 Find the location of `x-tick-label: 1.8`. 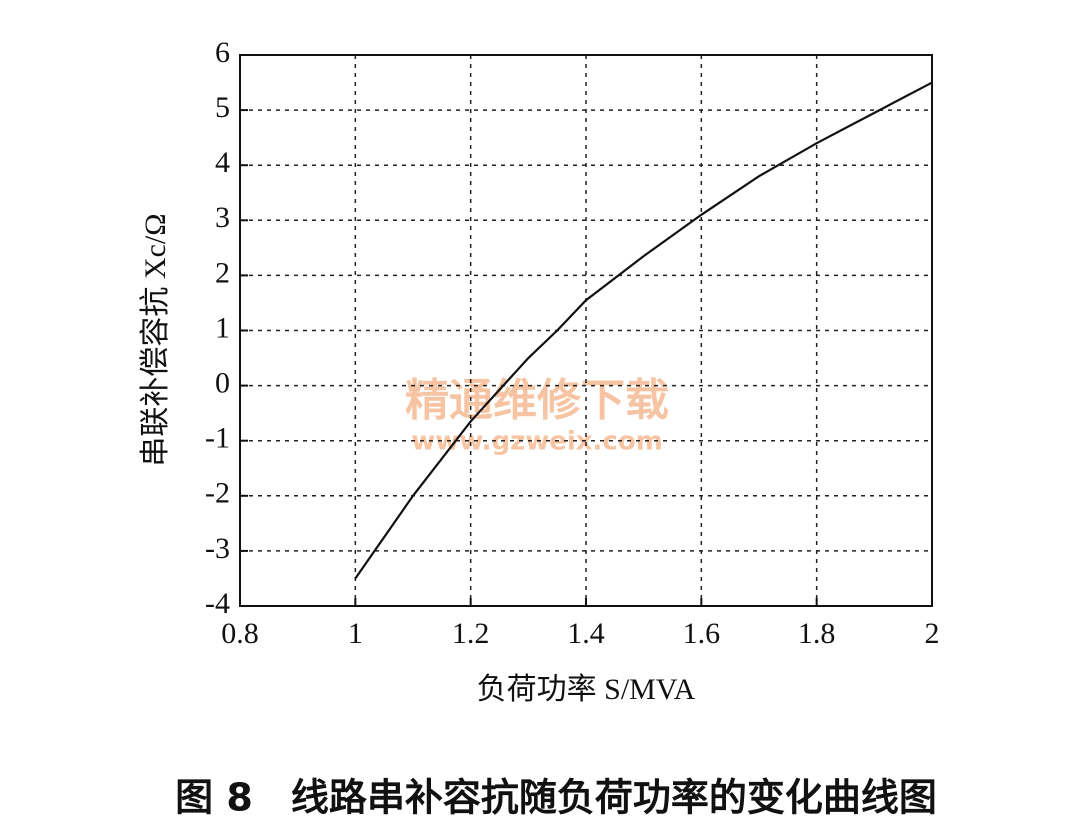

x-tick-label: 1.8 is located at coordinates (817, 633).